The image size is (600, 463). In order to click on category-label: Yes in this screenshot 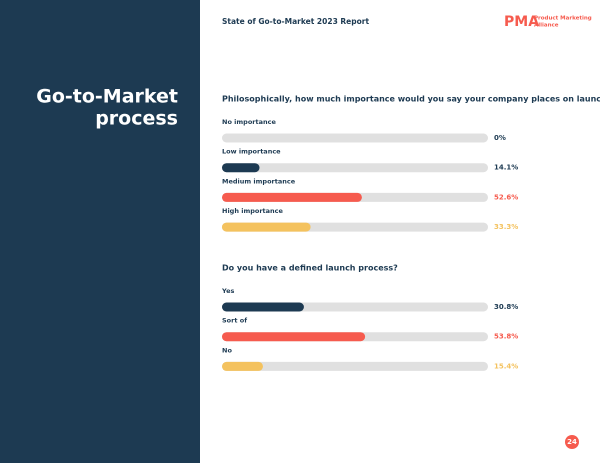, I will do `click(228, 291)`.